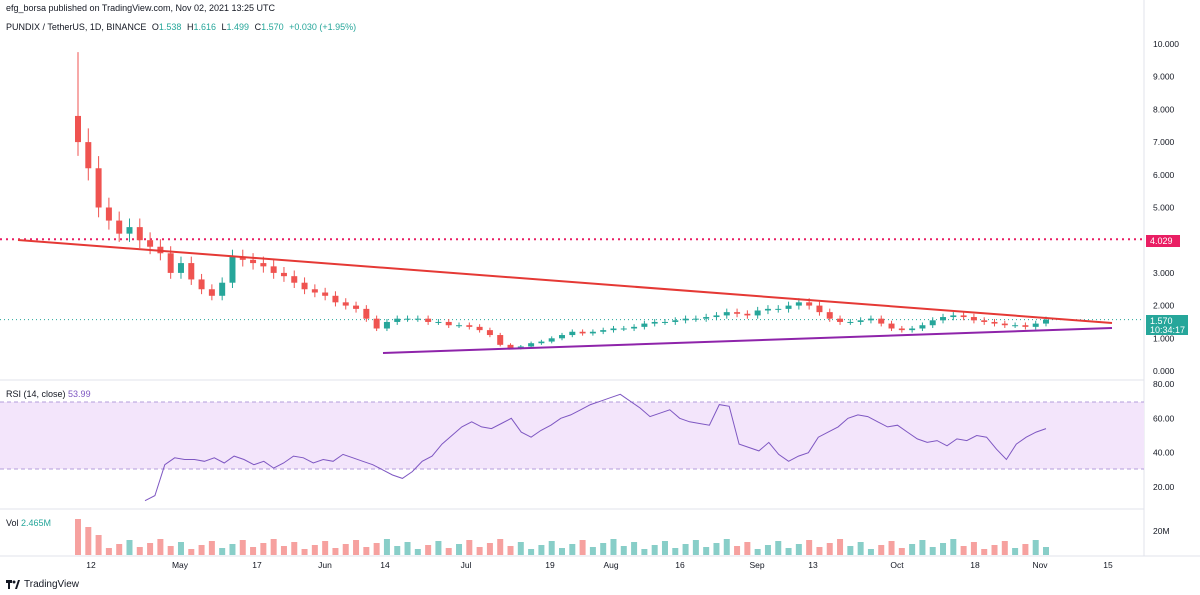  Describe the element at coordinates (42, 584) in the screenshot. I see `tradingview-logo: TradingView` at that location.